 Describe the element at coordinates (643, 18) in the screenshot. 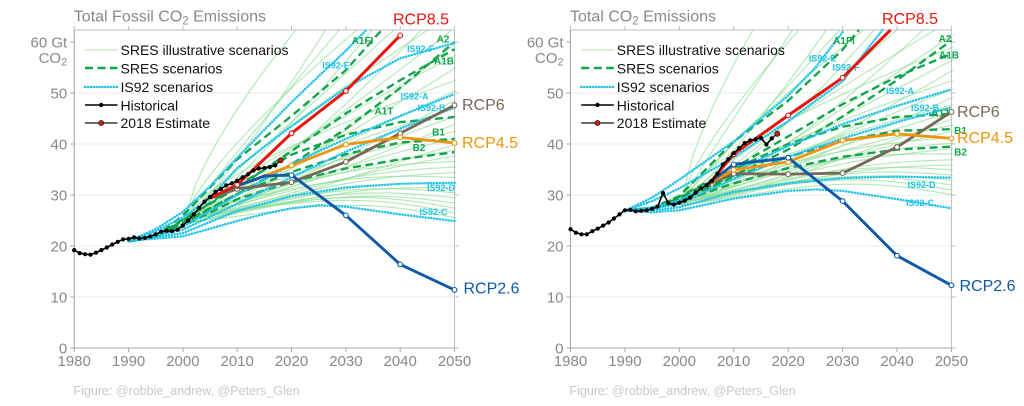

I see `svg-text: Total CO2 Emissions` at that location.